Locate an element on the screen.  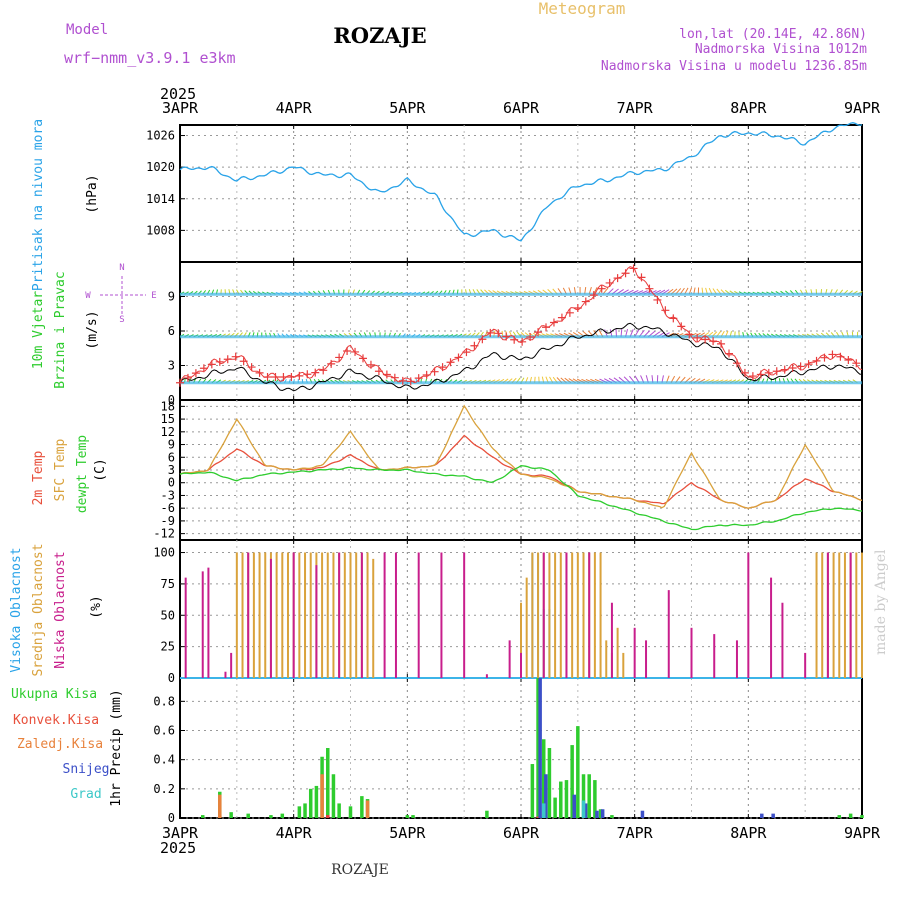
ytick-label-3: 100 is located at coordinates (164, 553).